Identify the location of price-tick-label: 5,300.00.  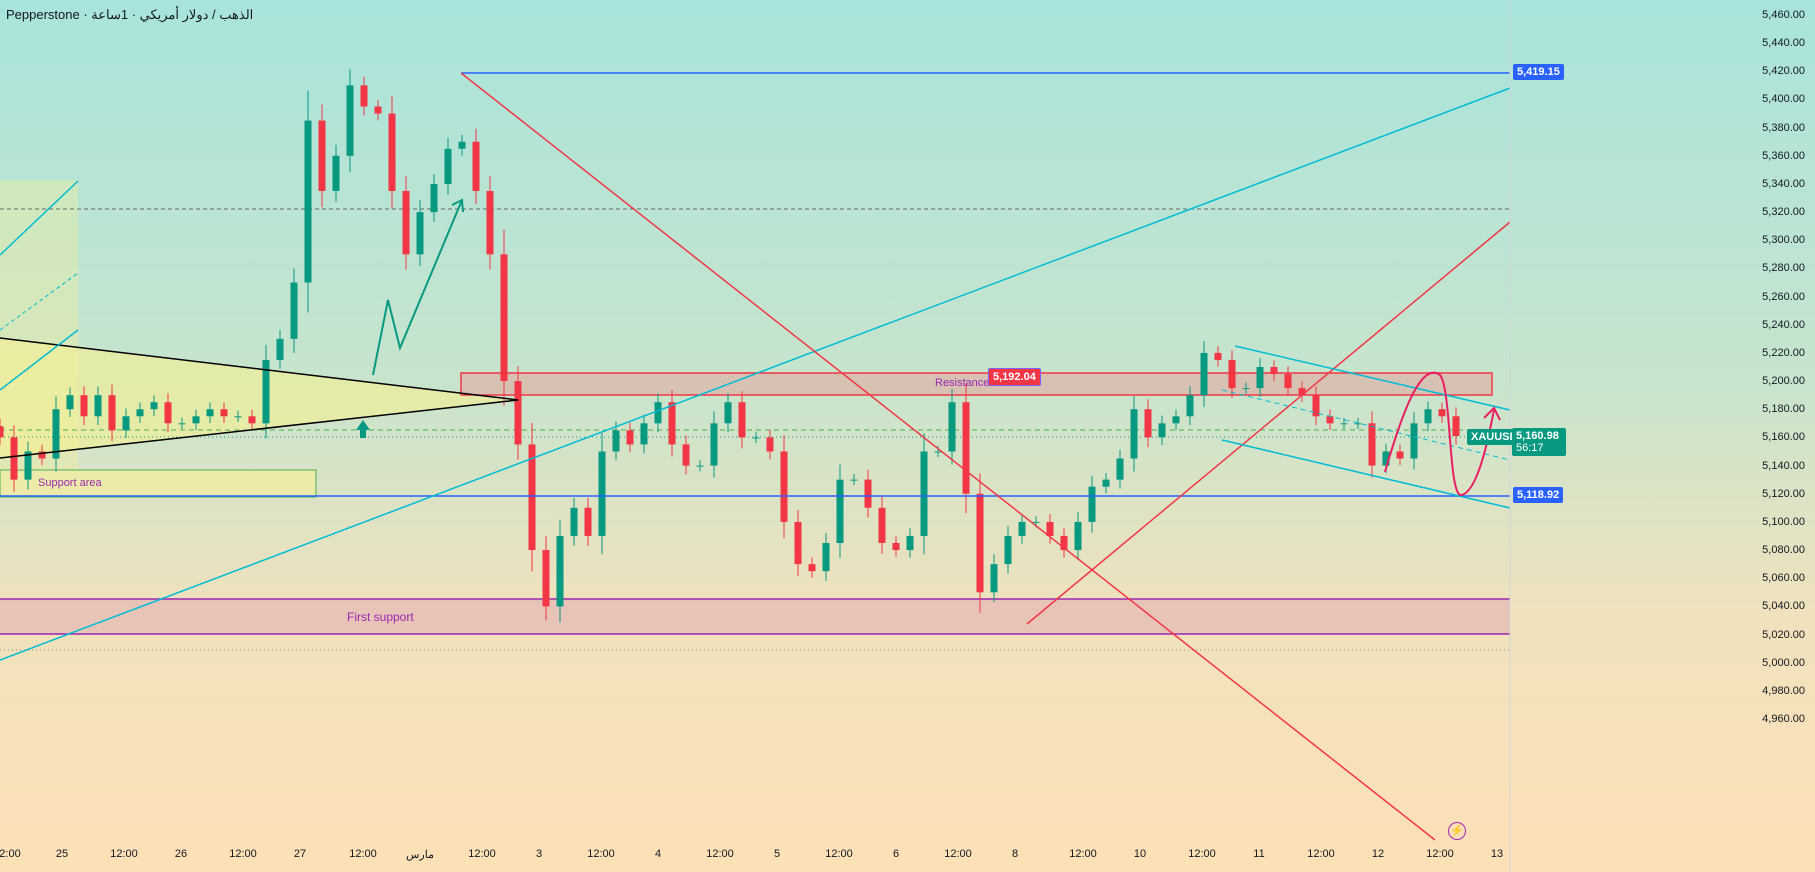
(1783, 240).